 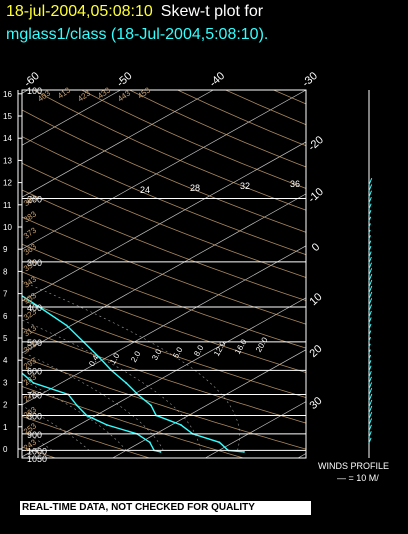 I want to click on dry-adiabat-label: 313, so click(x=30, y=330).